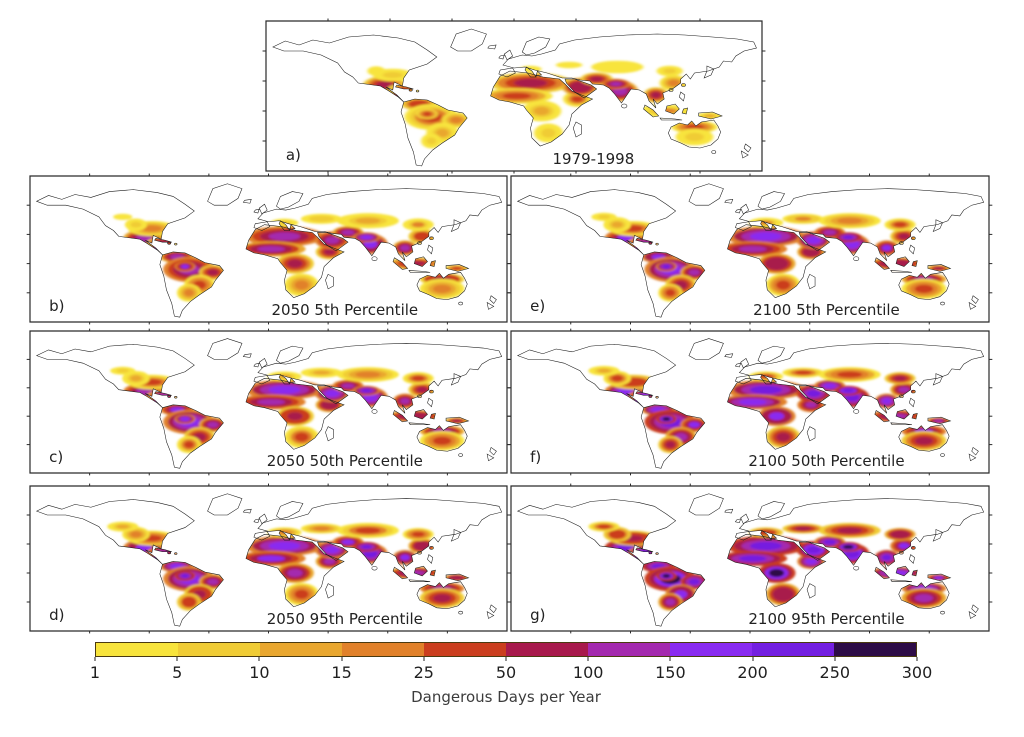 The height and width of the screenshot is (737, 1024). Describe the element at coordinates (593, 159) in the screenshot. I see `panel-title-a: 1979-1998` at that location.